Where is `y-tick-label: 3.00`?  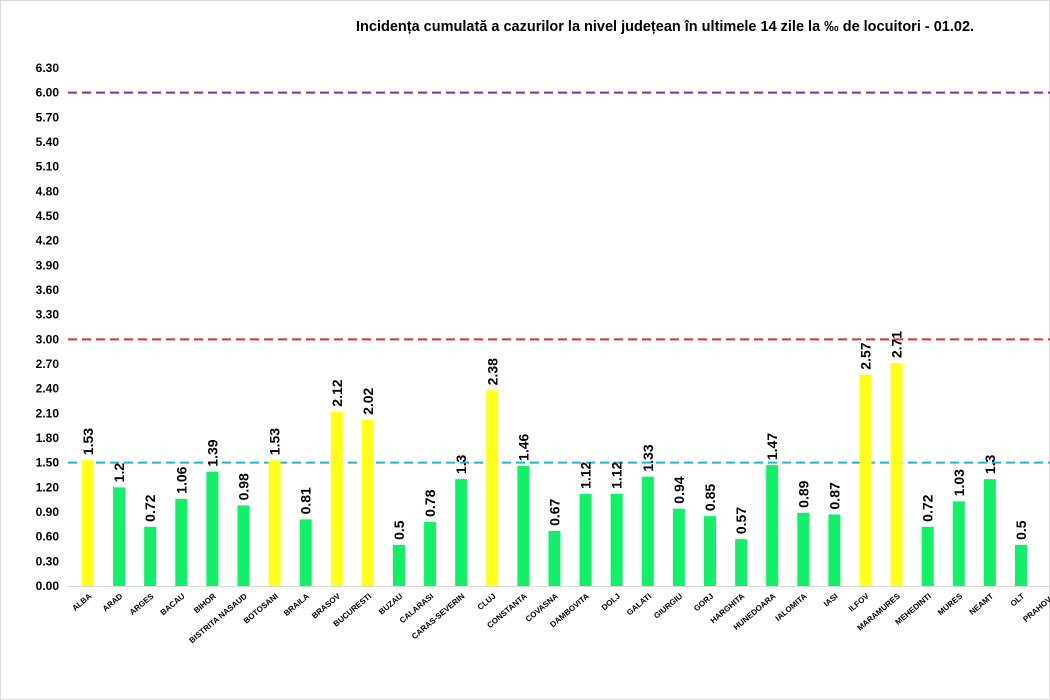
y-tick-label: 3.00 is located at coordinates (48, 339).